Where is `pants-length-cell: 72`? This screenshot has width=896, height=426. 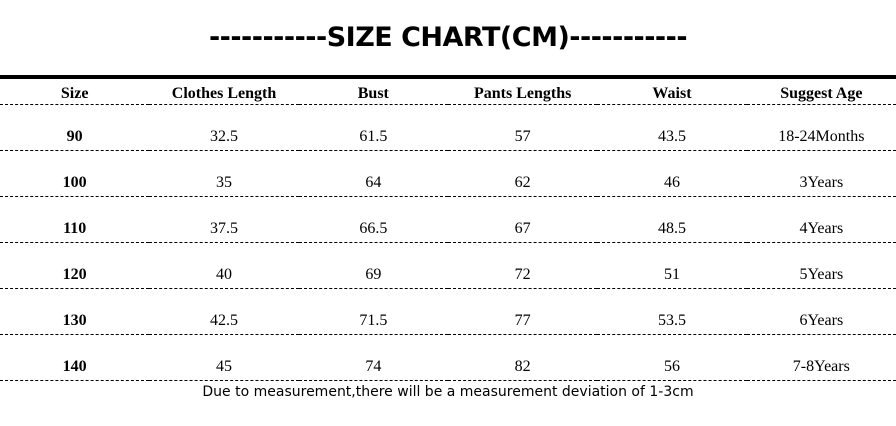 pants-length-cell: 72 is located at coordinates (522, 265).